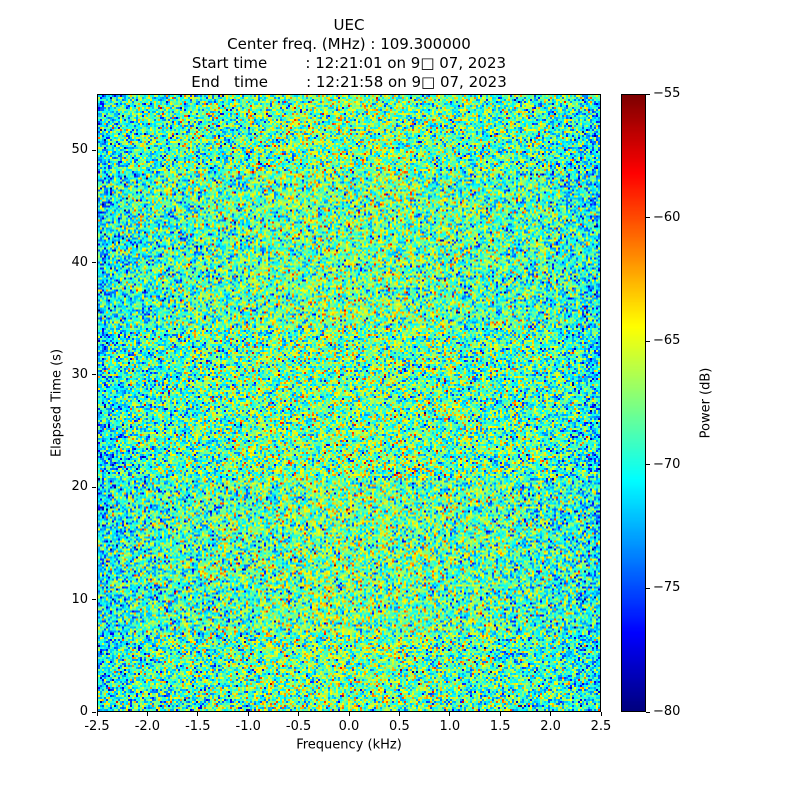  Describe the element at coordinates (147, 726) in the screenshot. I see `x-tick-label: -2.0` at that location.